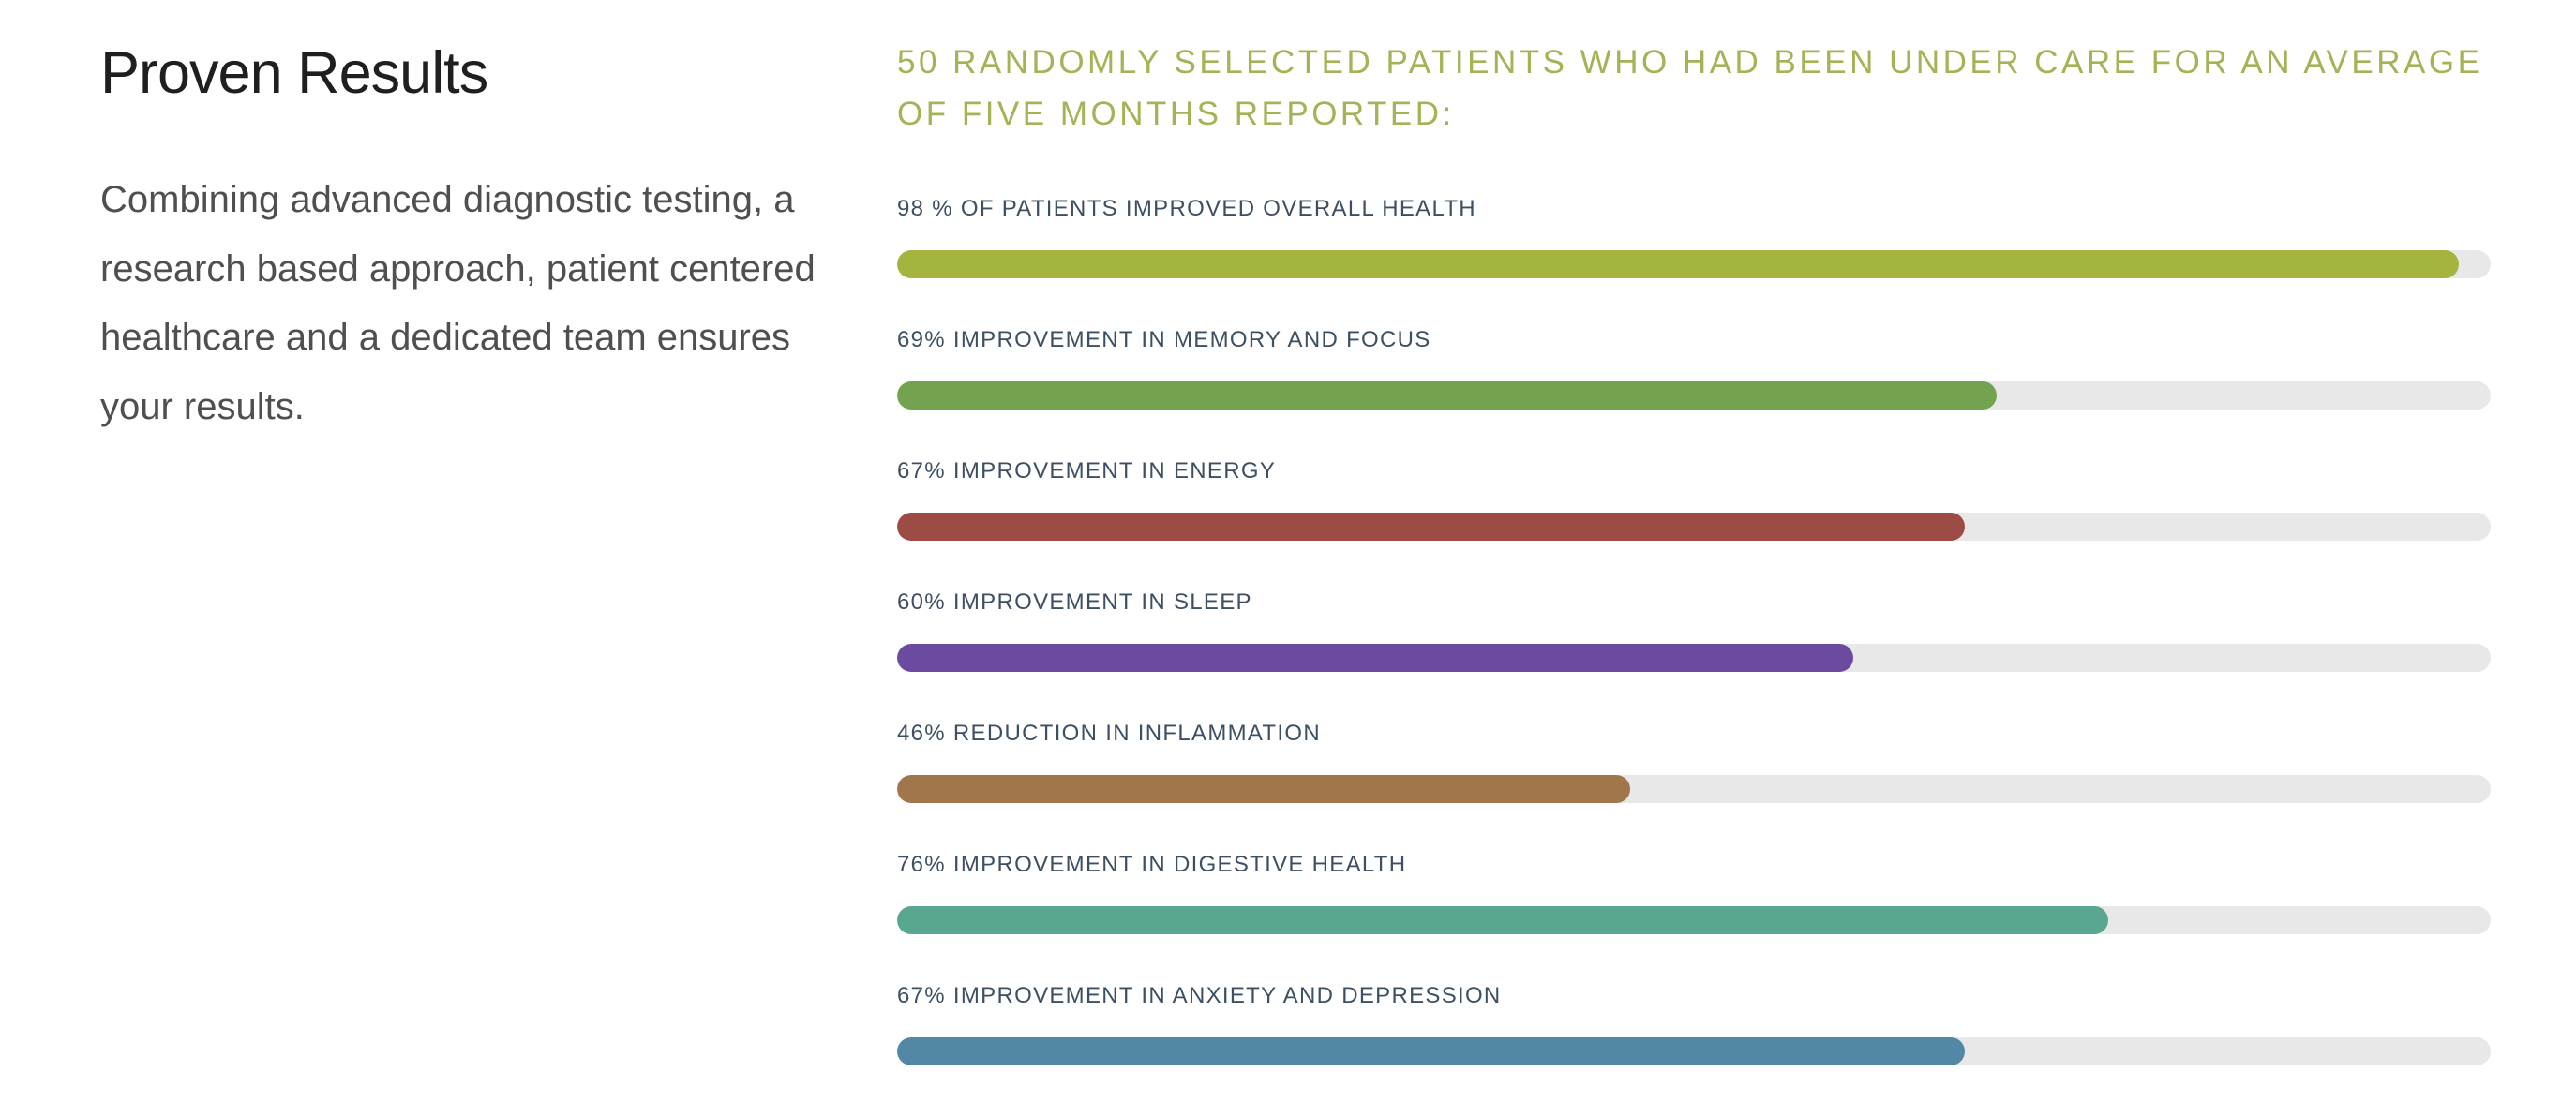 This screenshot has height=1117, width=2576. I want to click on stat-label: 69% IMPROVEMENT IN MEMORY AND FOCUS, so click(1164, 340).